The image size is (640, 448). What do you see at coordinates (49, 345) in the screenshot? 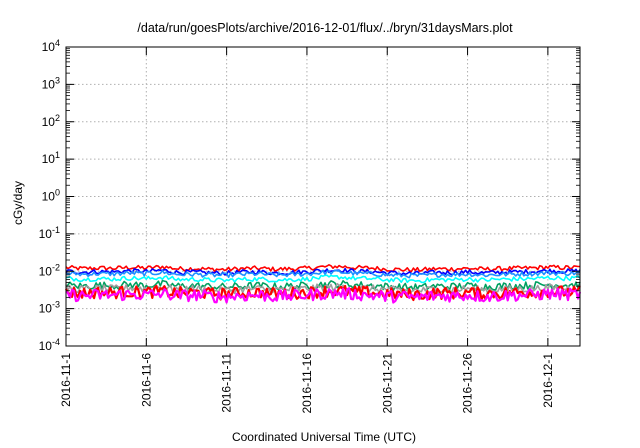
I see `y-tick-label: 10⁻⁴` at bounding box center [49, 345].